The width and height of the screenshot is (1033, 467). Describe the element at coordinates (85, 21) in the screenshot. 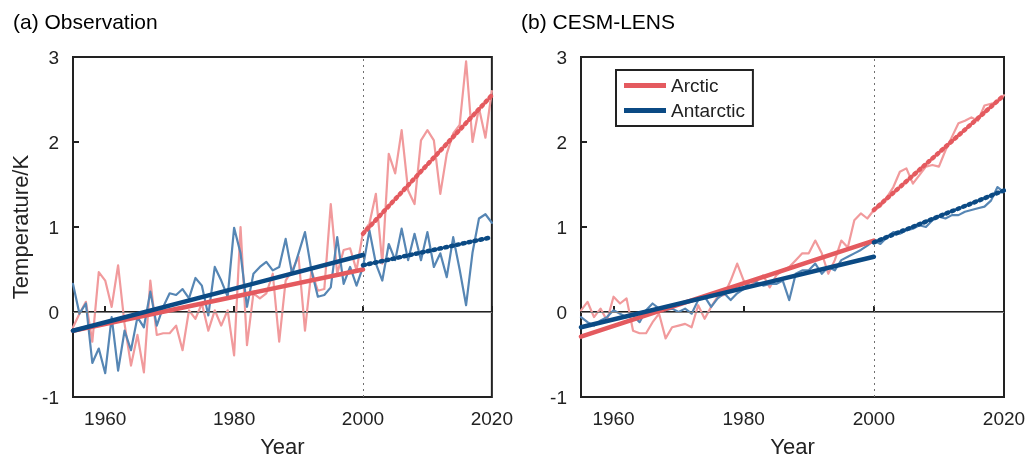

I see `chart-title: (a) Observation` at that location.